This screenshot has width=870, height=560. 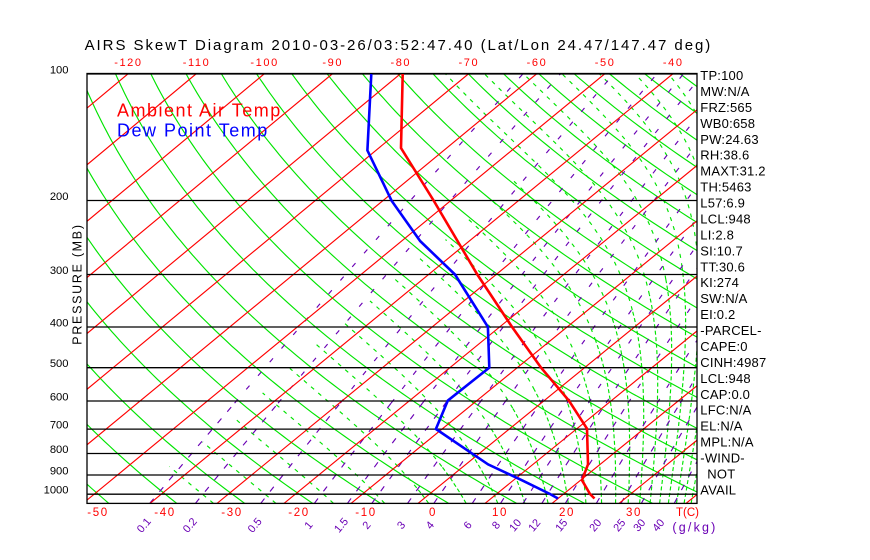 What do you see at coordinates (732, 171) in the screenshot?
I see `svg-text: MAXT:31.2` at bounding box center [732, 171].